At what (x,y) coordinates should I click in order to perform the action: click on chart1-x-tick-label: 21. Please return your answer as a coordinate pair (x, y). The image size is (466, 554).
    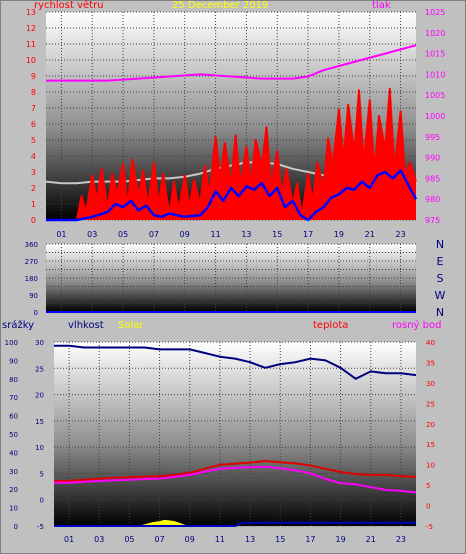
    Looking at the image, I should click on (370, 234).